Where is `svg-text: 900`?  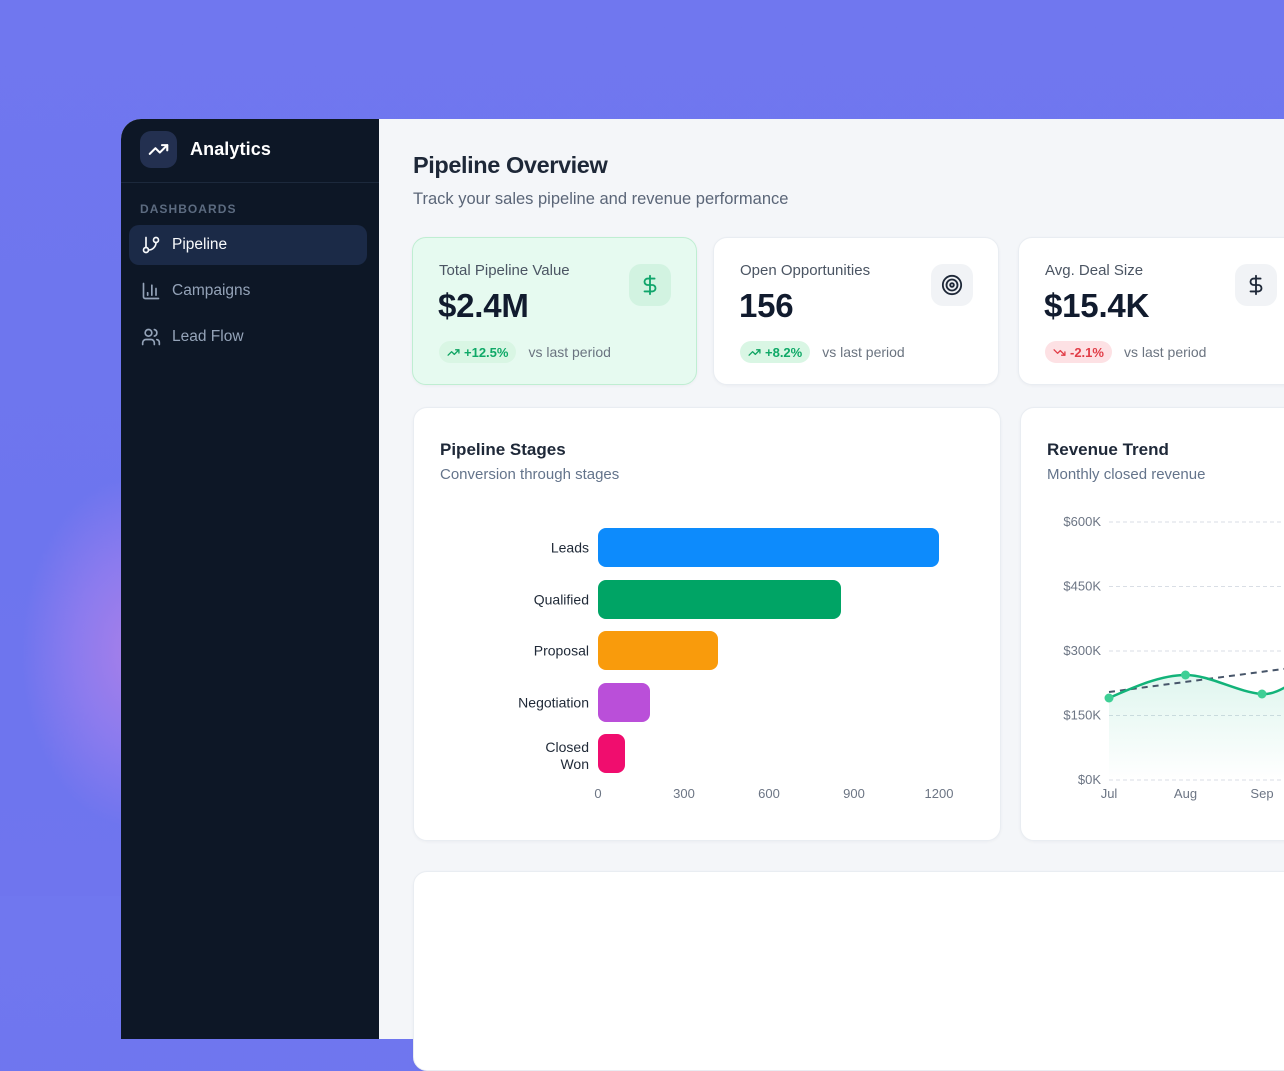 svg-text: 900 is located at coordinates (854, 793).